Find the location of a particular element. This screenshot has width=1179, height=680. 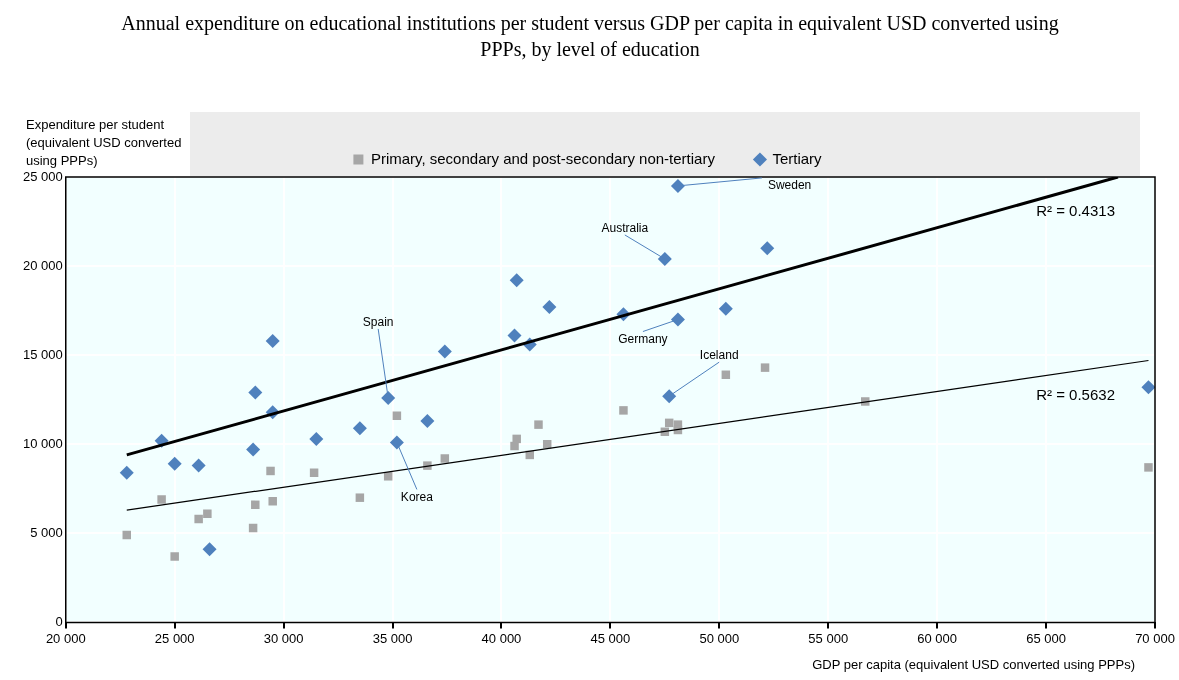

x-tick-label: 25 000 is located at coordinates (174, 638).